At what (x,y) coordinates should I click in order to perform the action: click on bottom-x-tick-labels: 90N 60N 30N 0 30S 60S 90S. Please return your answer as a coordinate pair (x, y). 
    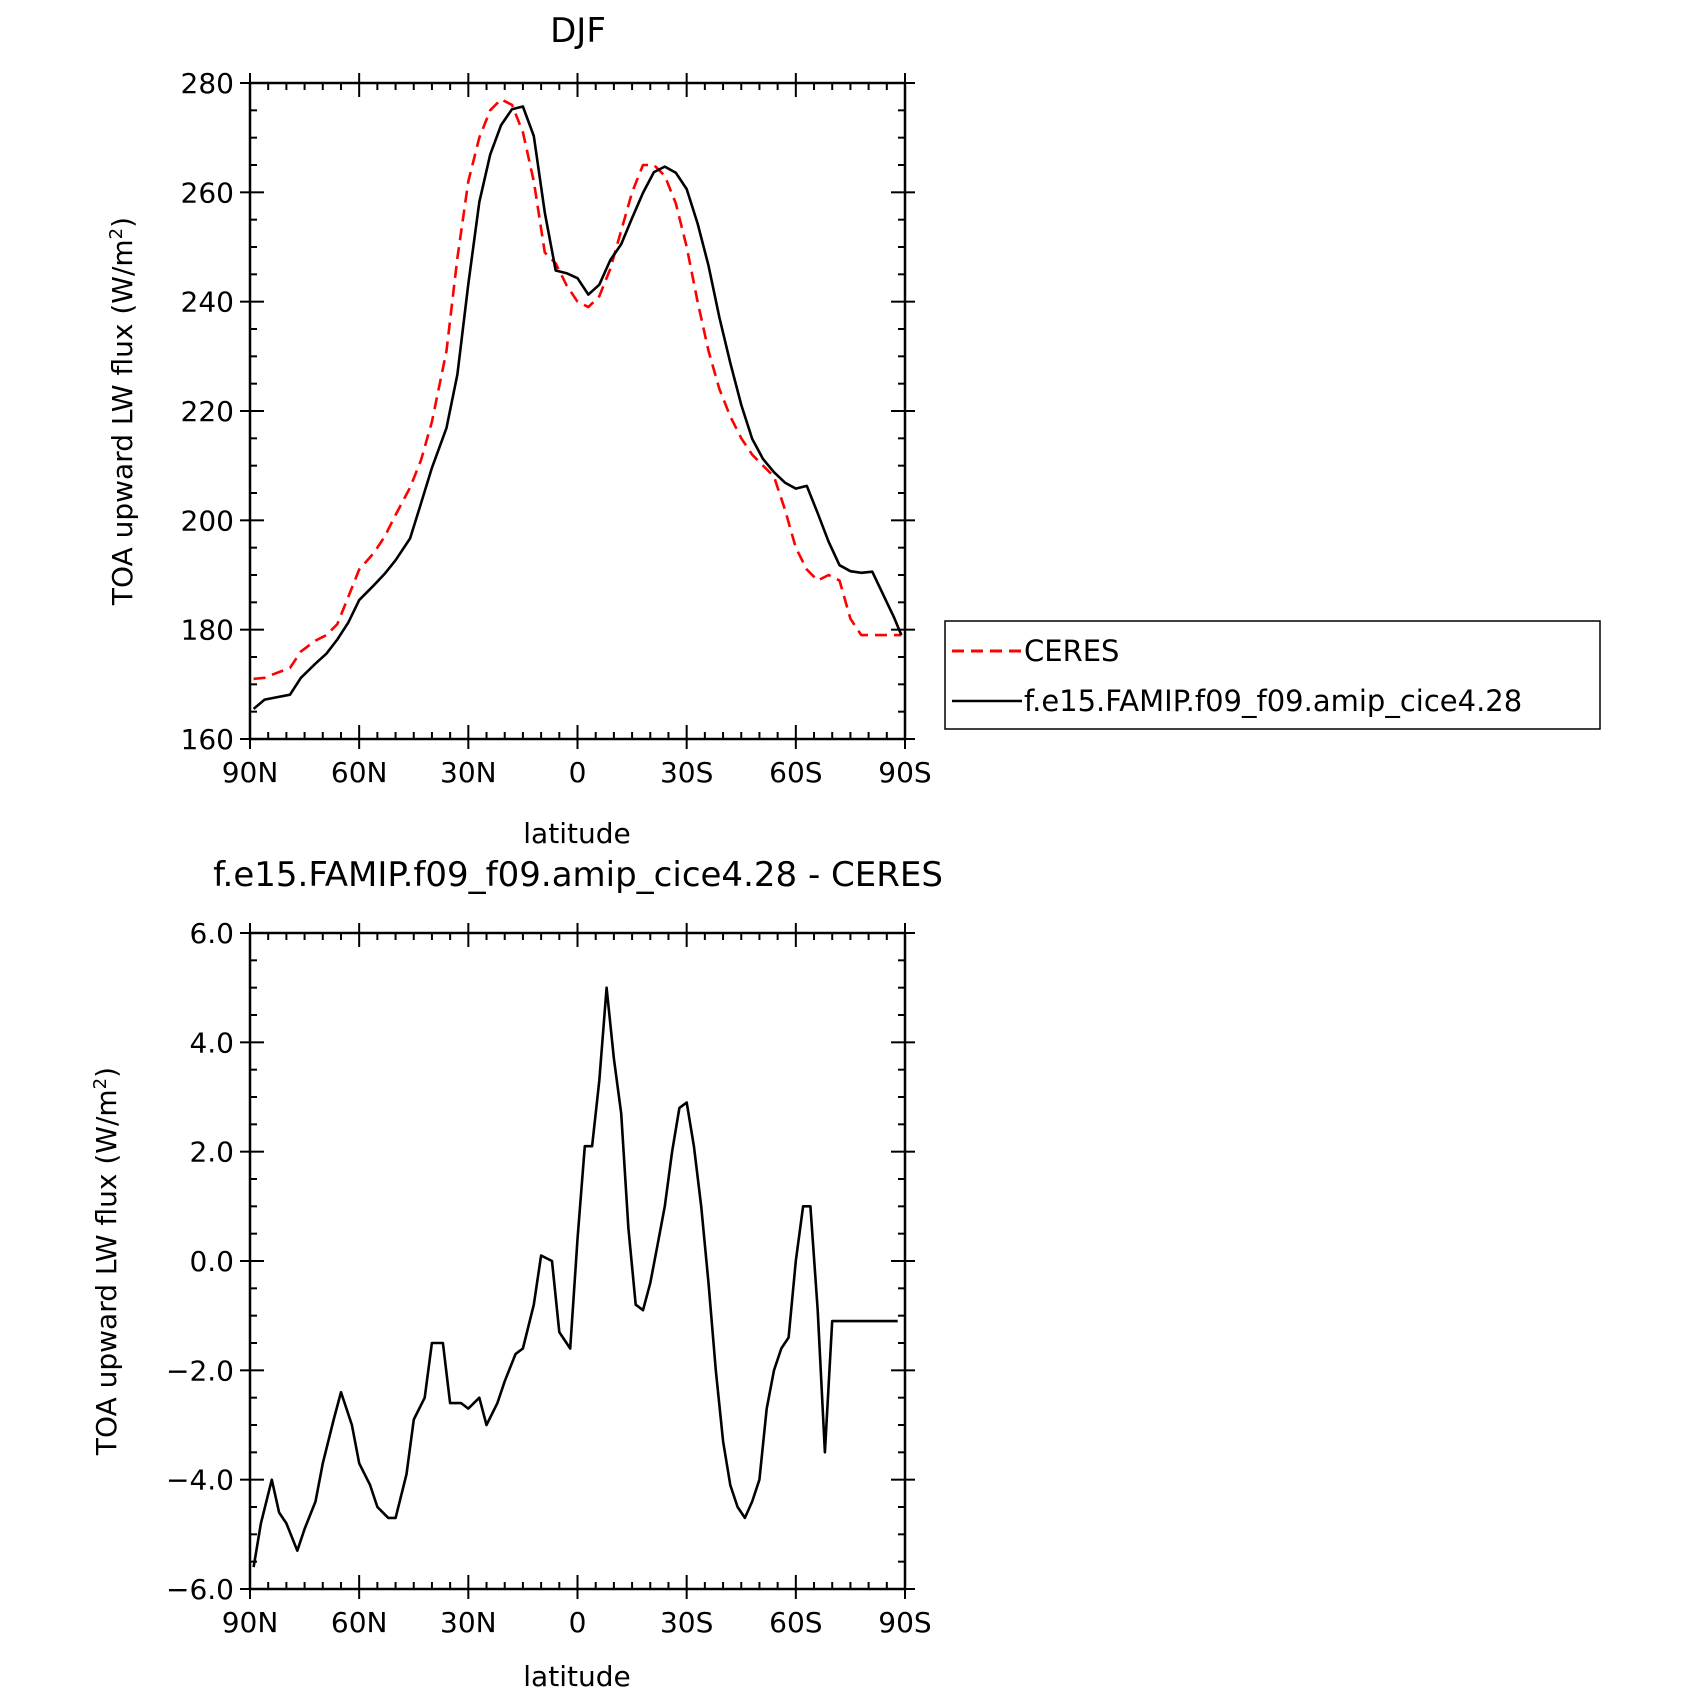
    Looking at the image, I should click on (577, 1622).